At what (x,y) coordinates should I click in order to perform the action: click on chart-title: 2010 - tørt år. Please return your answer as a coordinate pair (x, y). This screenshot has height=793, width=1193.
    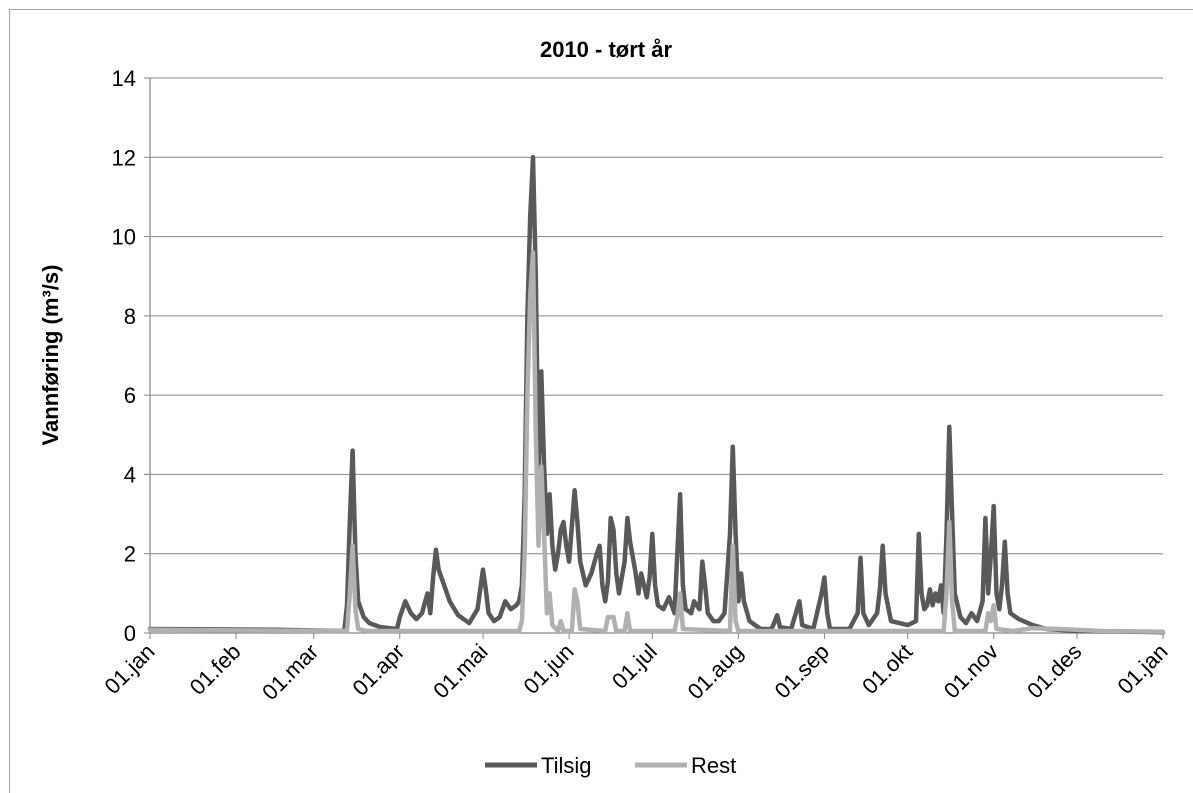
    Looking at the image, I should click on (606, 49).